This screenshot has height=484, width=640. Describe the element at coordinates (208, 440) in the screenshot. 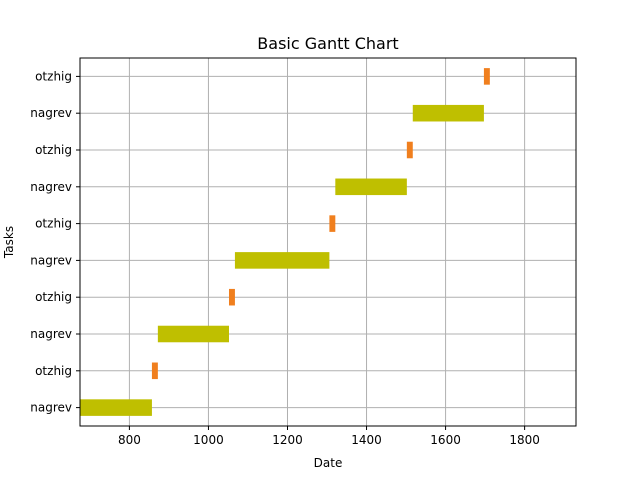

I see `x-tick-label: 1000` at that location.